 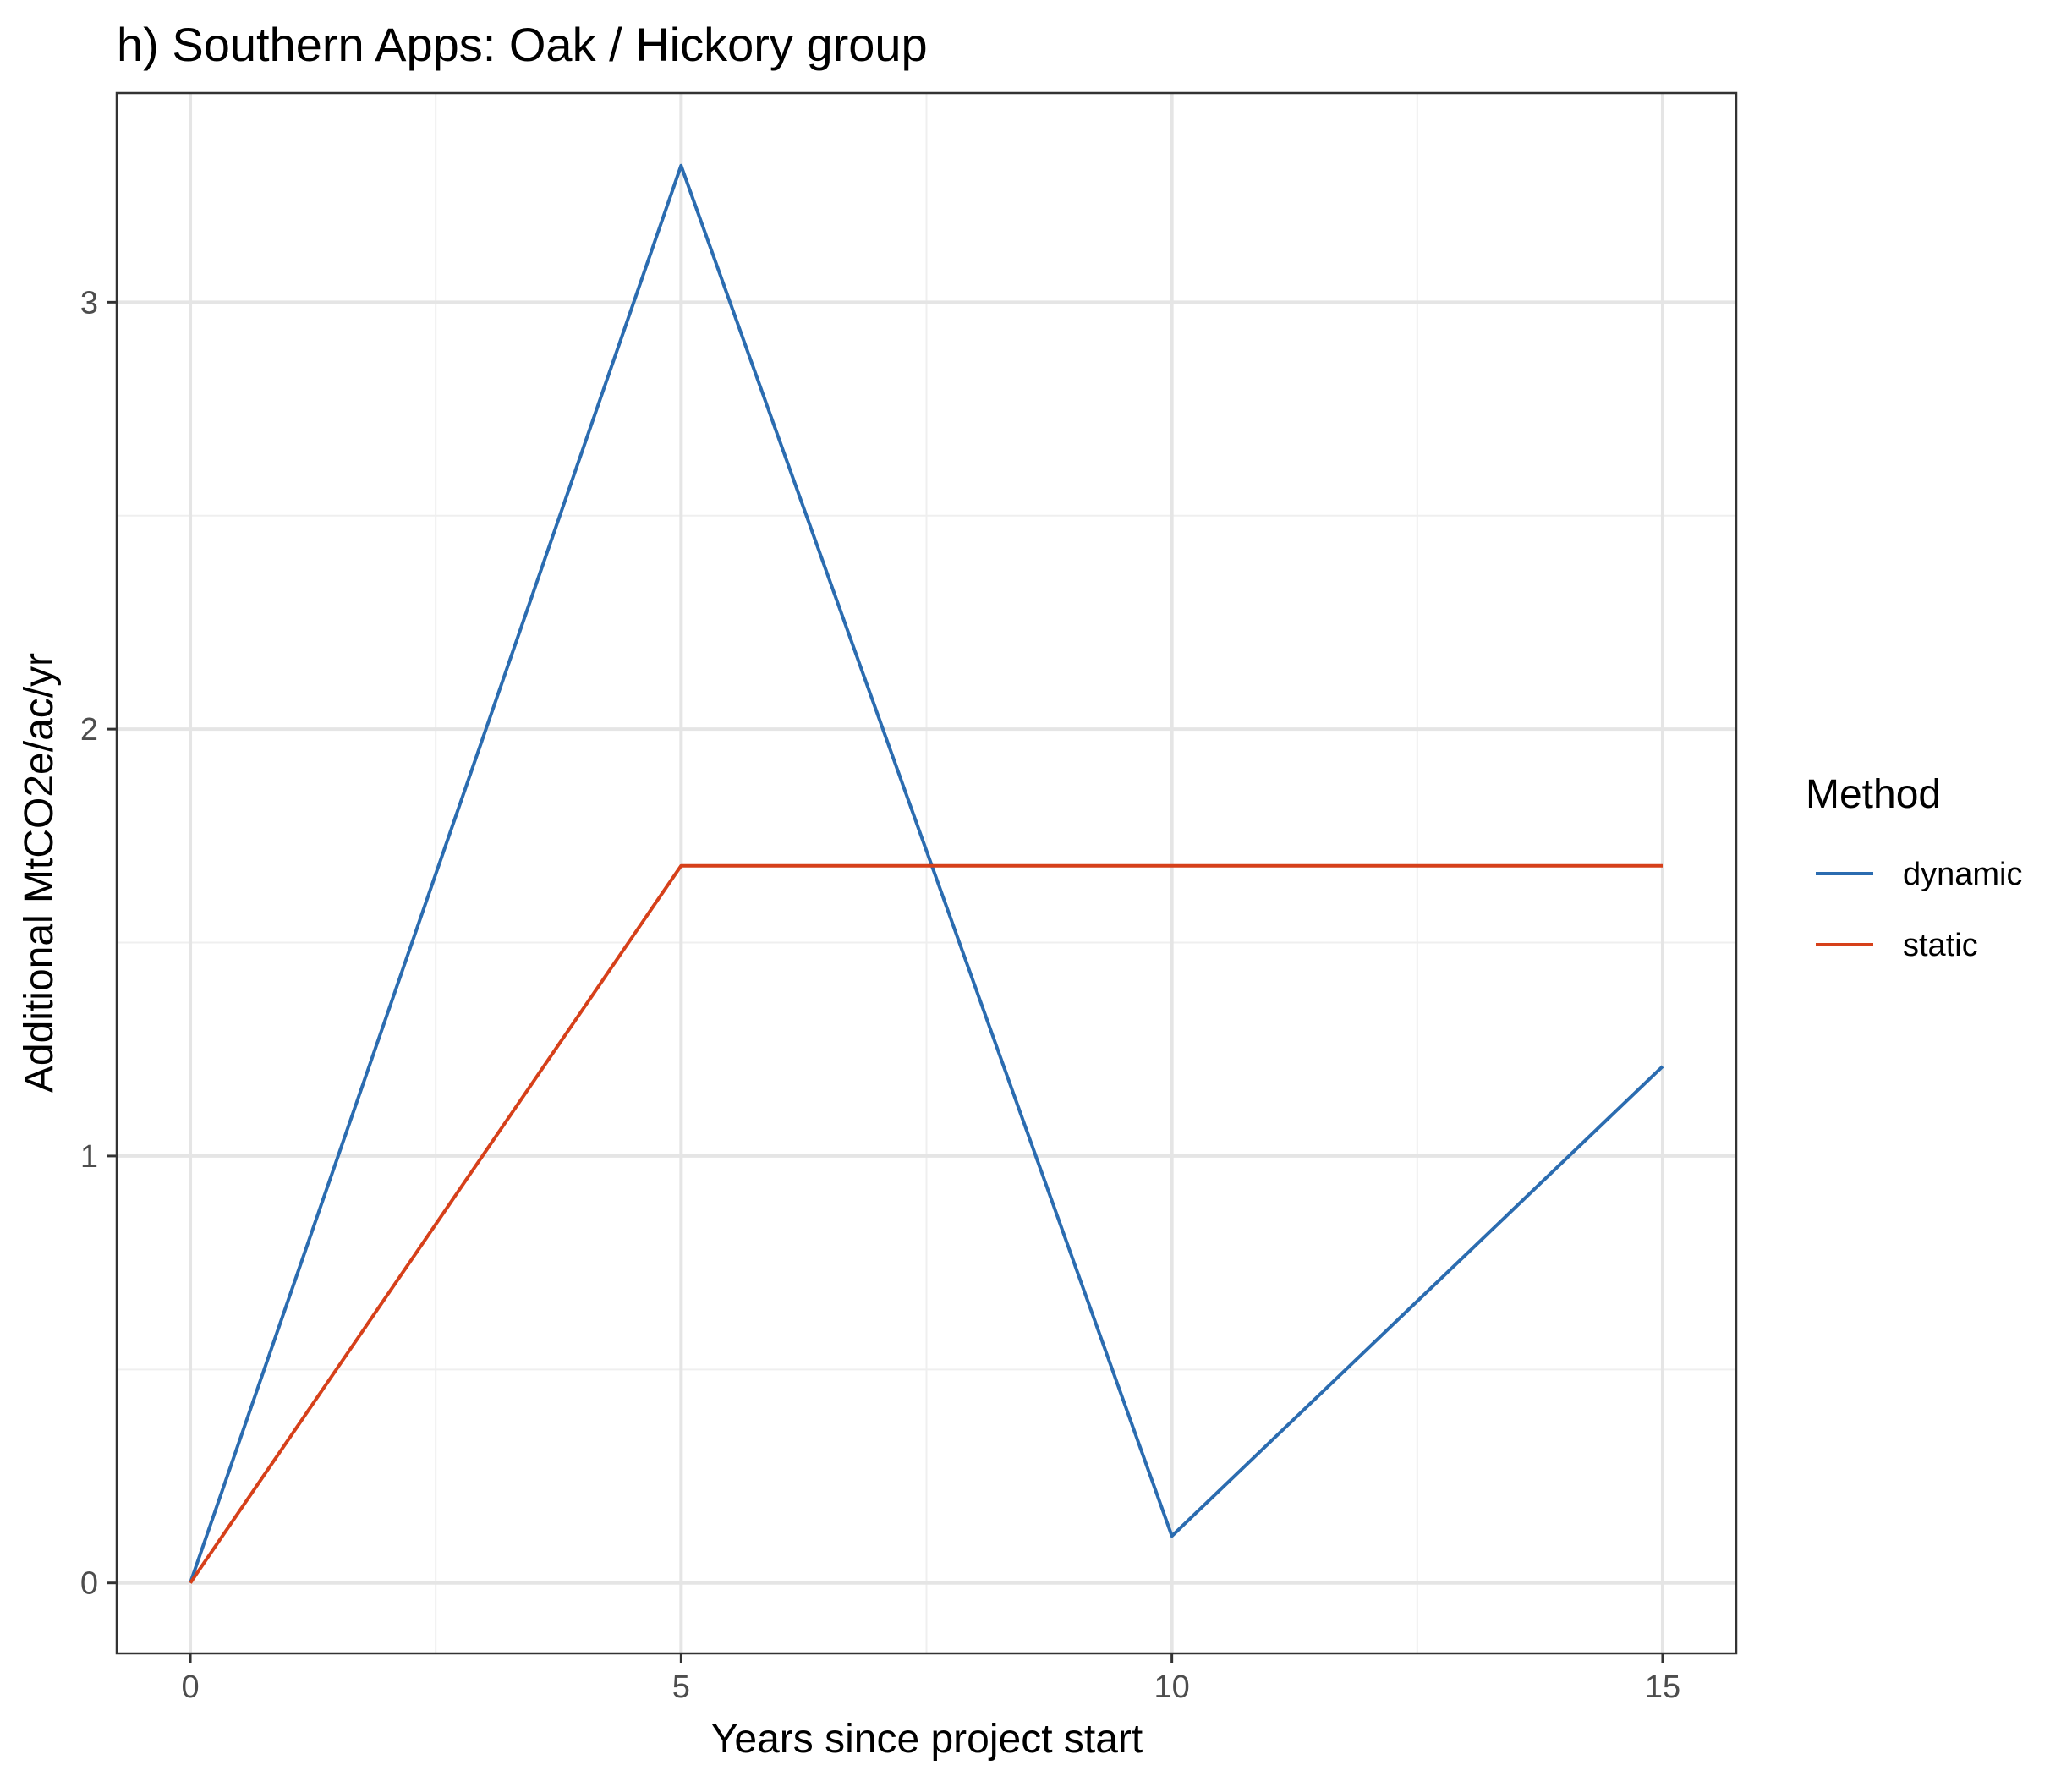 What do you see at coordinates (190, 1687) in the screenshot?
I see `x-tick-label: 0` at bounding box center [190, 1687].